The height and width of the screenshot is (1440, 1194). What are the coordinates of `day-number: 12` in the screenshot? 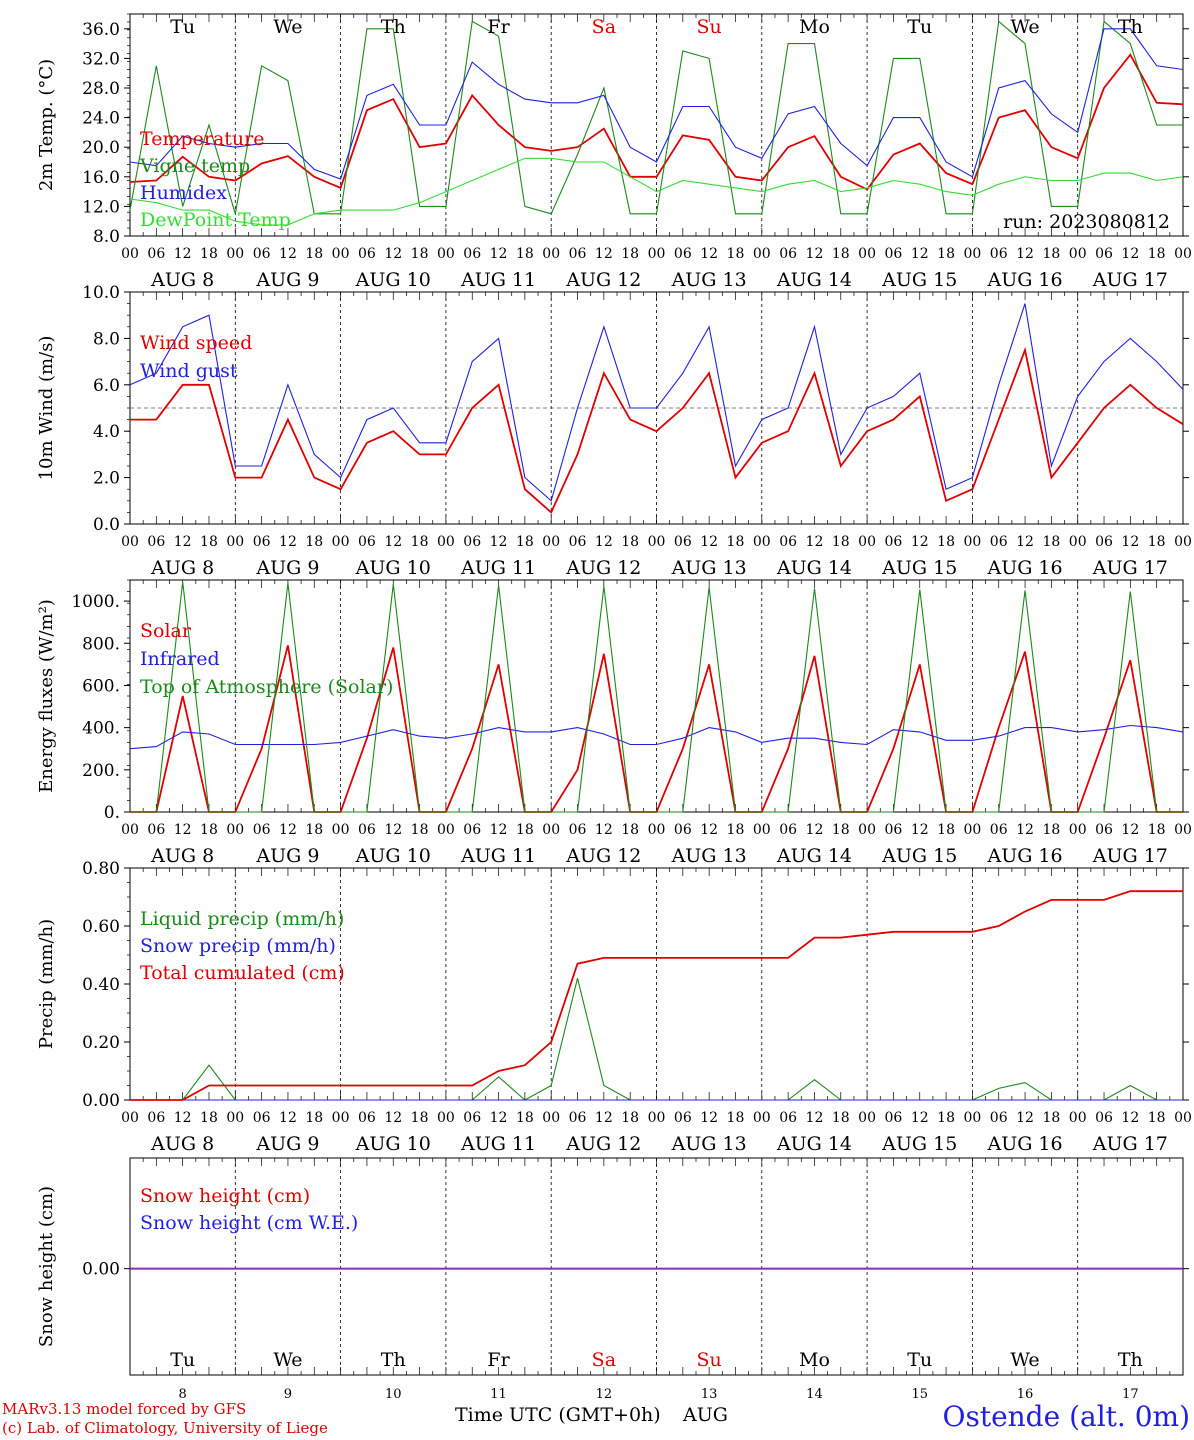 It's located at (604, 1394).